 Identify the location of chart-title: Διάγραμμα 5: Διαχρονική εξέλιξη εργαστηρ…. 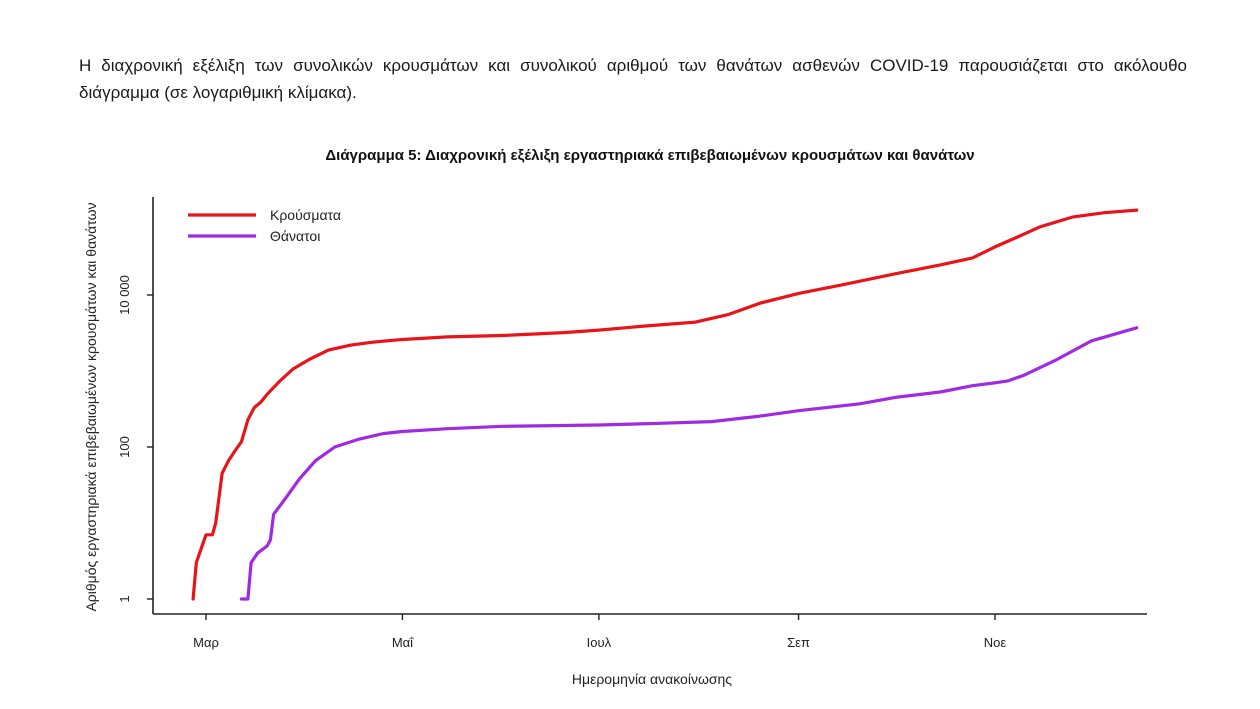
(650, 155).